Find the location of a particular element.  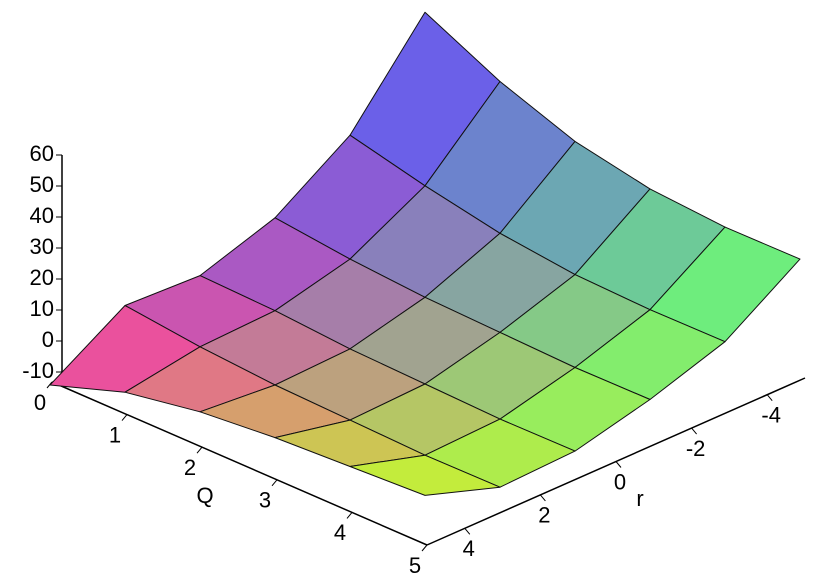

x-axis-label: Q is located at coordinates (204, 495).